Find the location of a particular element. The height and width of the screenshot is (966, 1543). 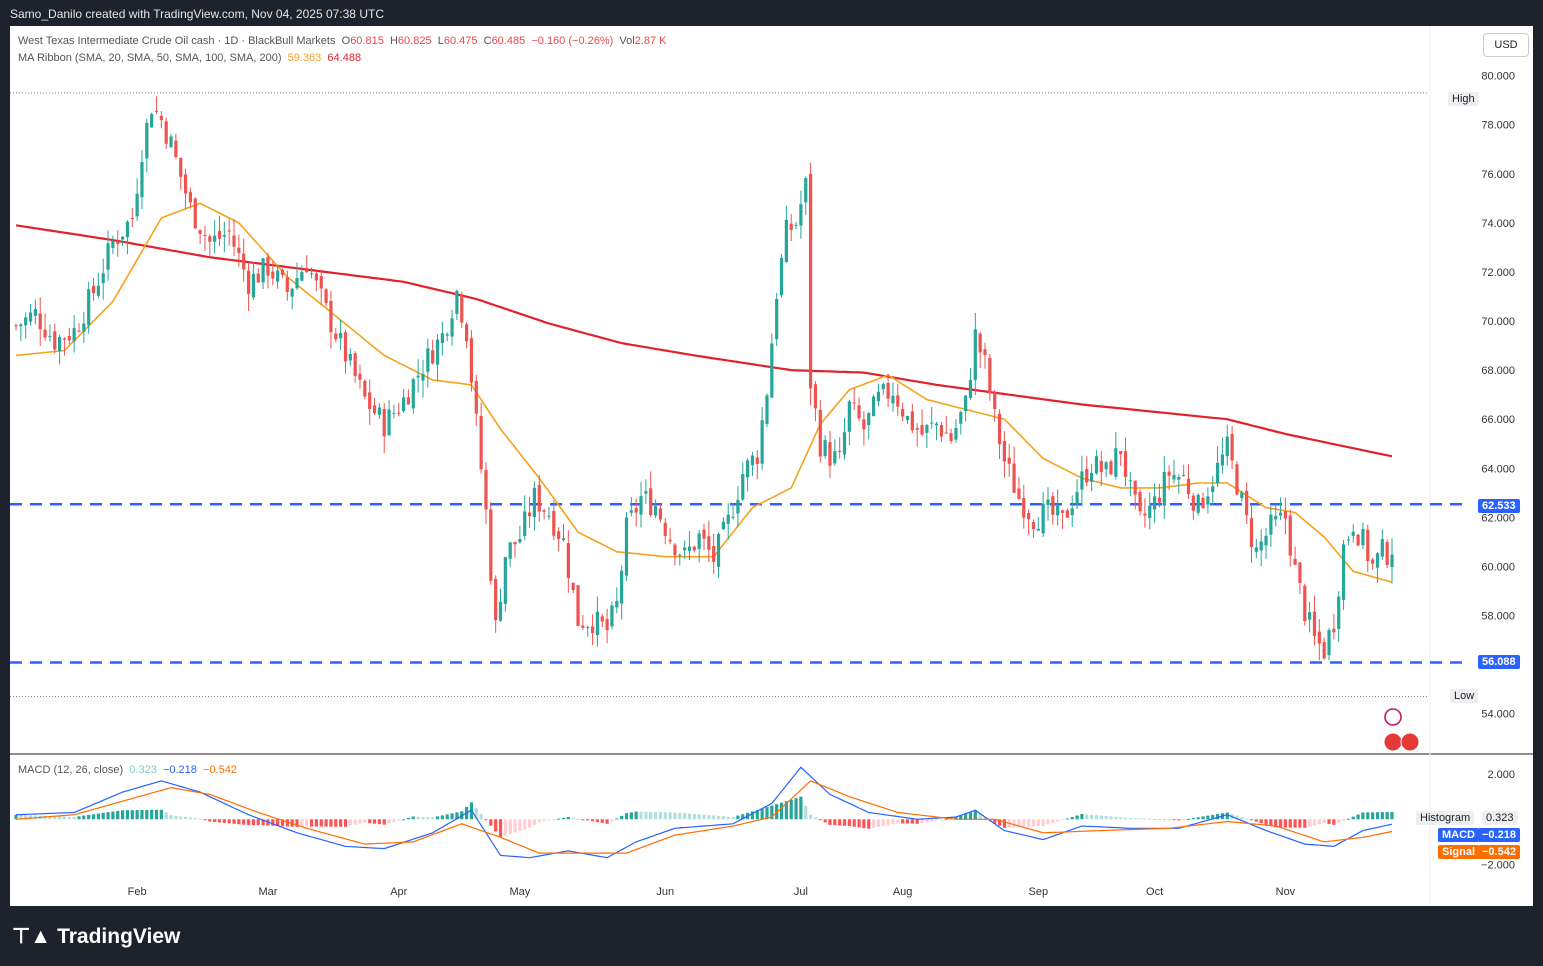

price-tick-label: 54.000 is located at coordinates (1498, 715).